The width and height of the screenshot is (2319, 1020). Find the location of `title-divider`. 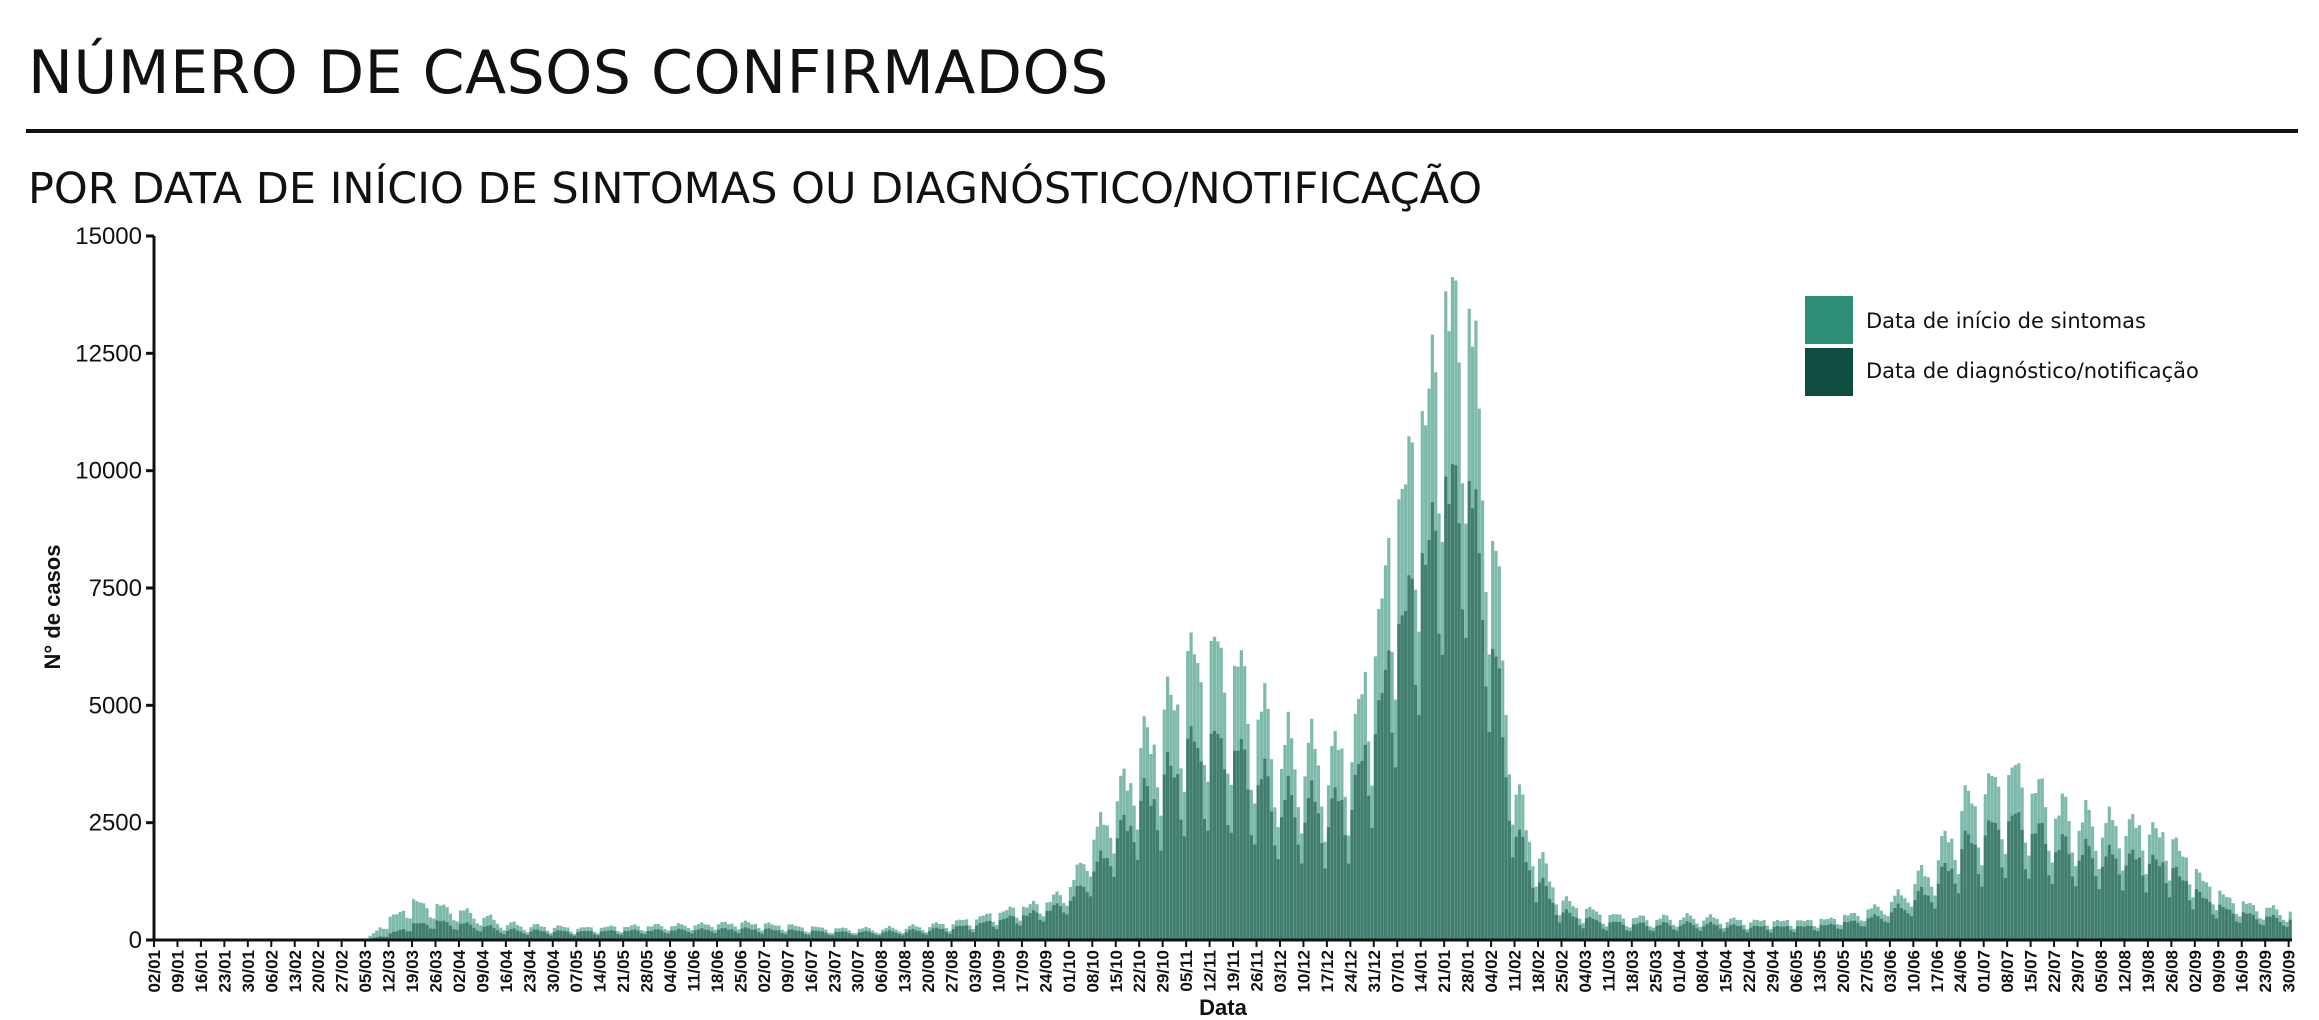

title-divider is located at coordinates (1162, 131).